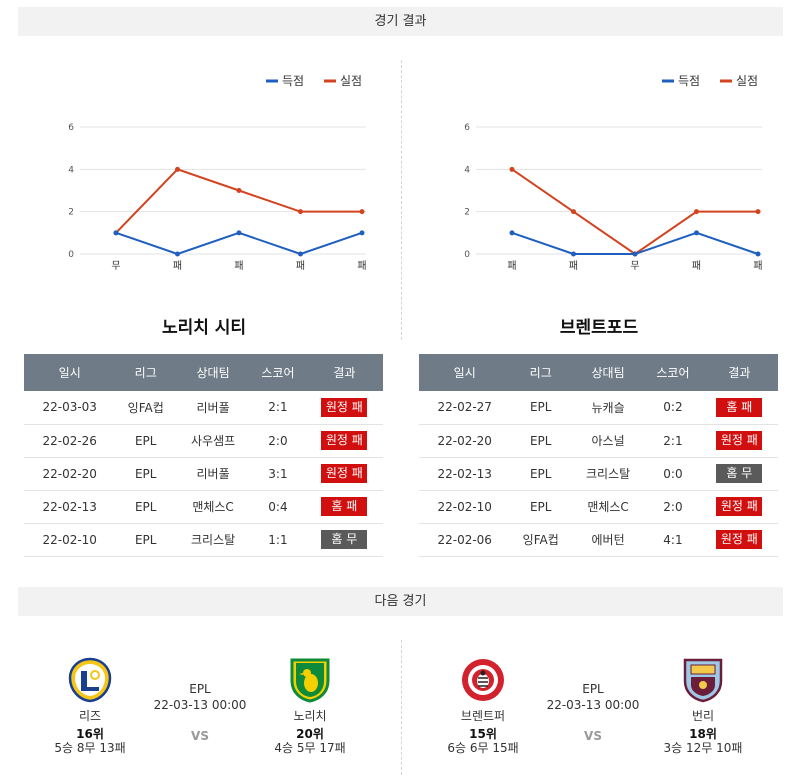 The image size is (792, 784). What do you see at coordinates (465, 540) in the screenshot?
I see `cell-date: 22-02-06` at bounding box center [465, 540].